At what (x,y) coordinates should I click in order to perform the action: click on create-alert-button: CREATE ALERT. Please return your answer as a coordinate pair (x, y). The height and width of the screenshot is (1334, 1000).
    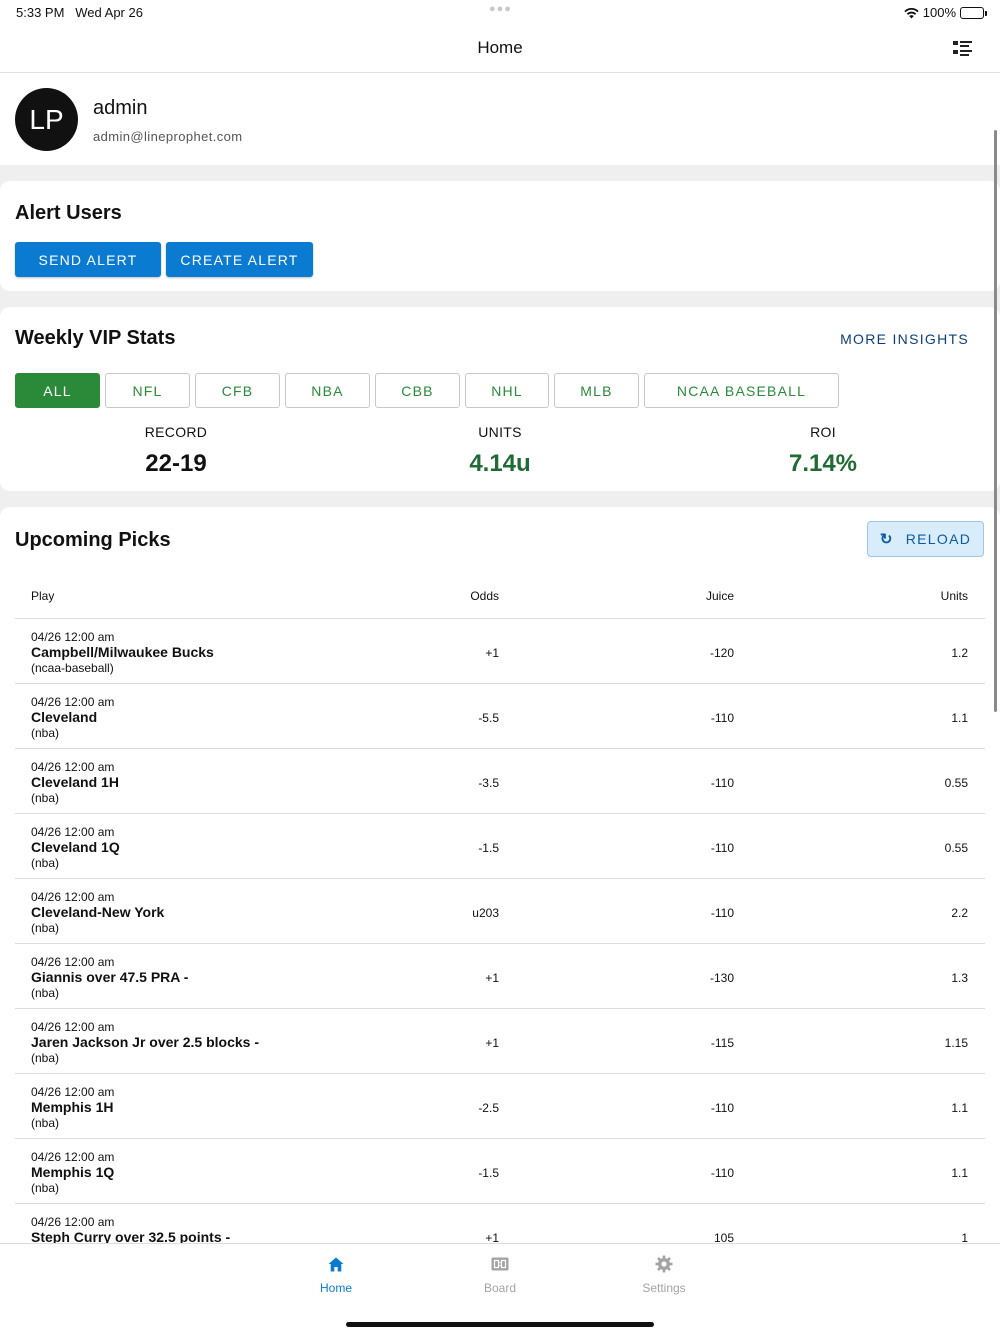
    Looking at the image, I should click on (239, 259).